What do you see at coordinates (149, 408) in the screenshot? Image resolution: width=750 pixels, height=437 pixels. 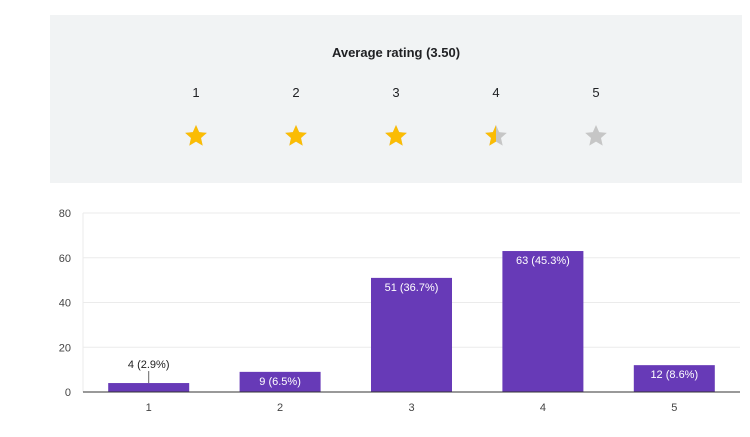 I see `x-tick-label: 1` at bounding box center [149, 408].